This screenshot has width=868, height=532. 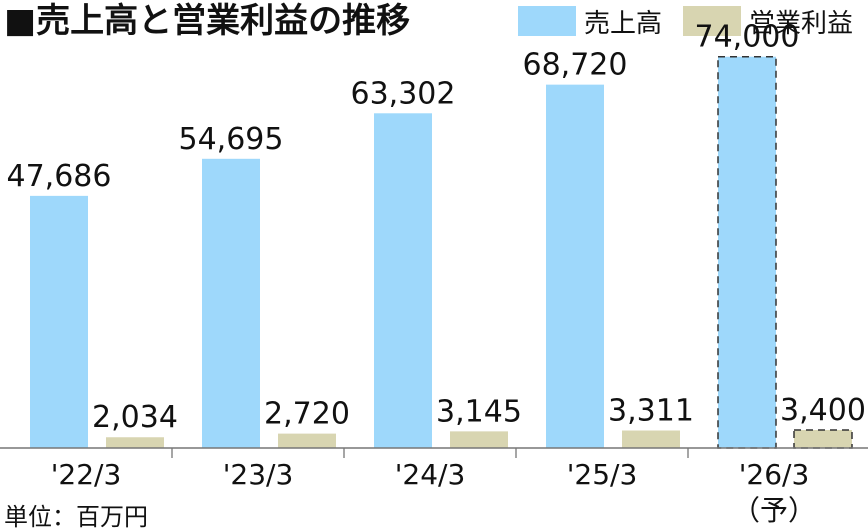 What do you see at coordinates (712, 21) in the screenshot?
I see `legend-swatch-operating-profit` at bounding box center [712, 21].